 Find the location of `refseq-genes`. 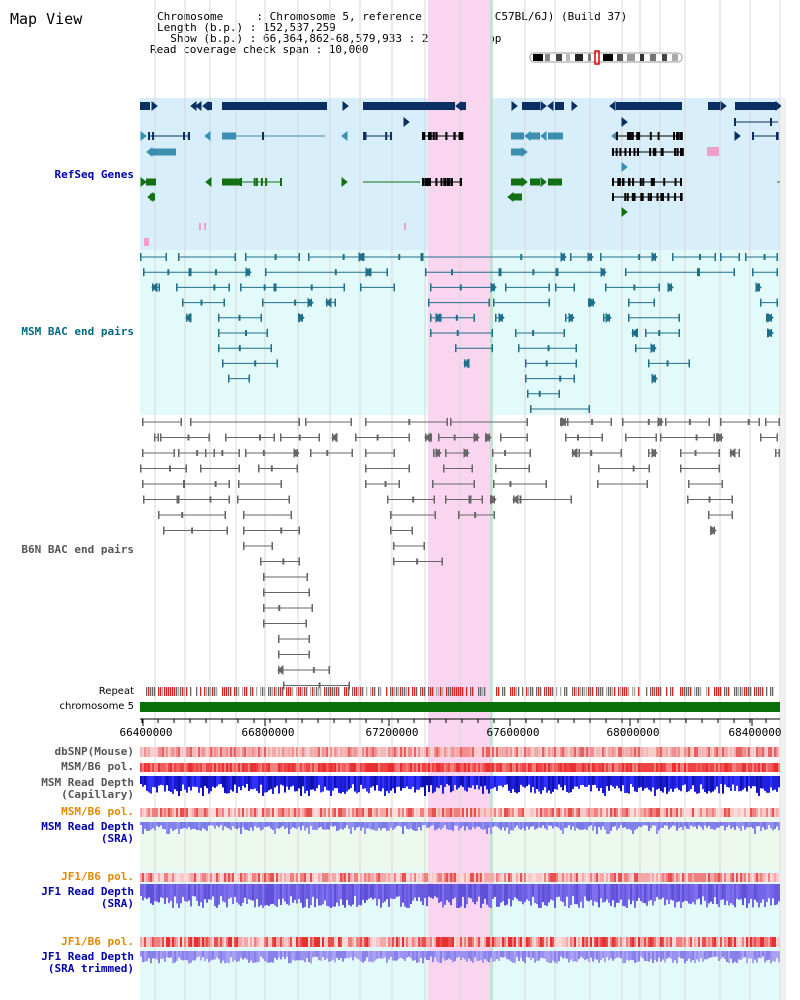

refseq-genes is located at coordinates (461, 173).